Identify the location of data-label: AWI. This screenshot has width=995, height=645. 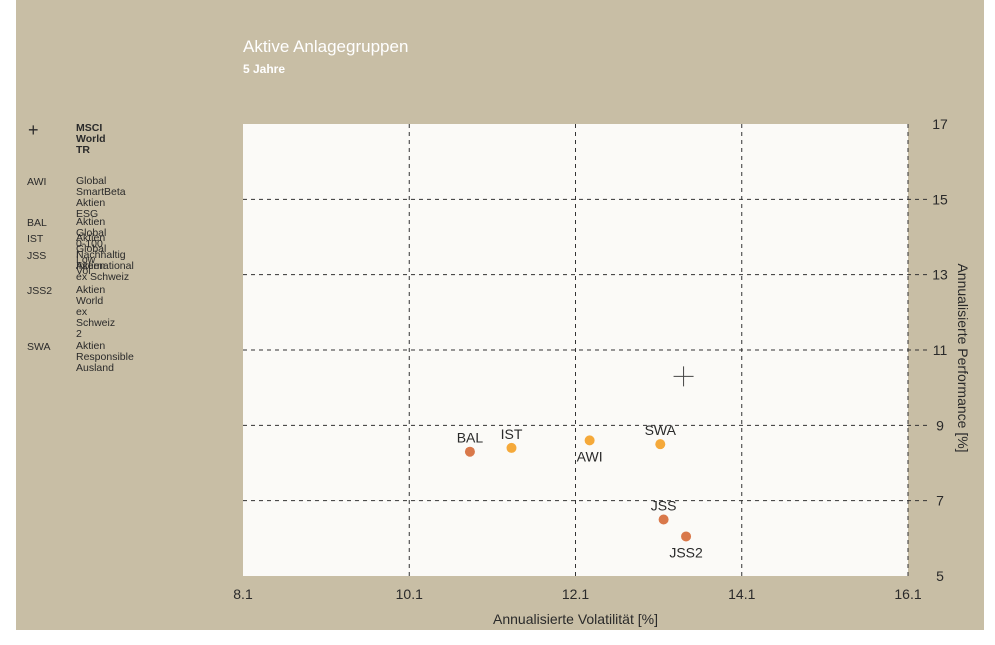
(590, 456).